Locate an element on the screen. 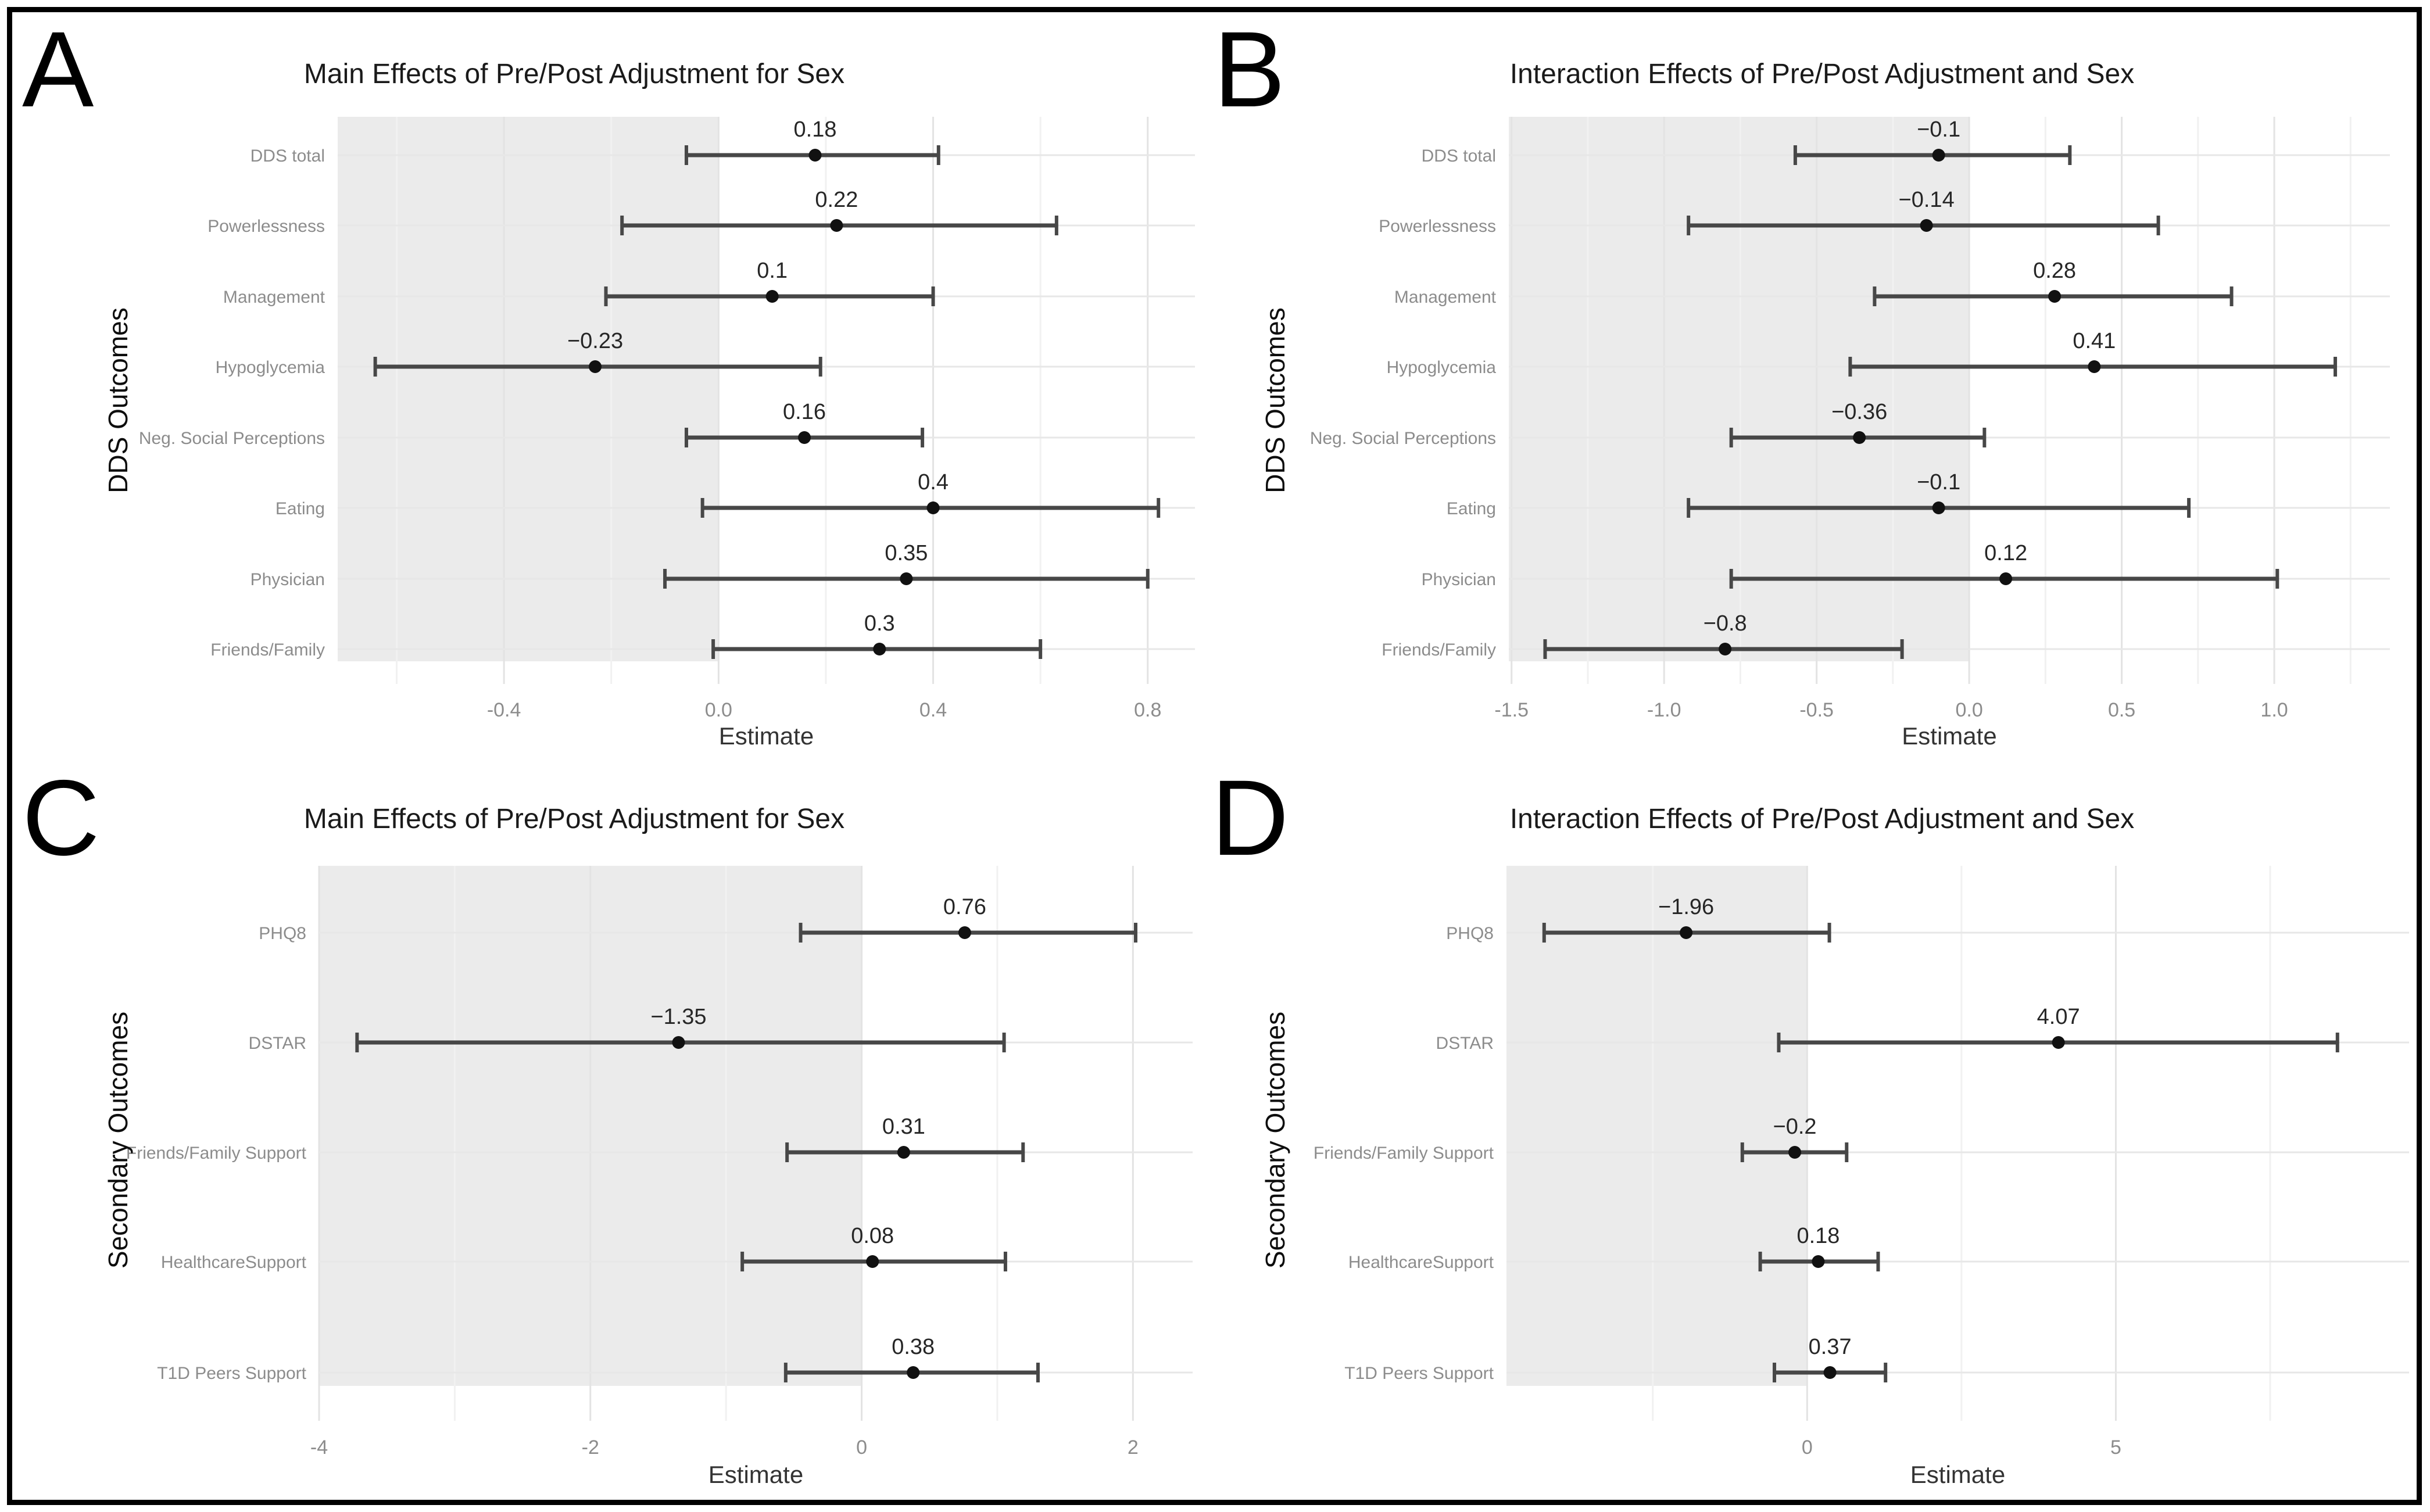 Image resolution: width=2430 pixels, height=1512 pixels. panel-letter-c: C is located at coordinates (61, 818).